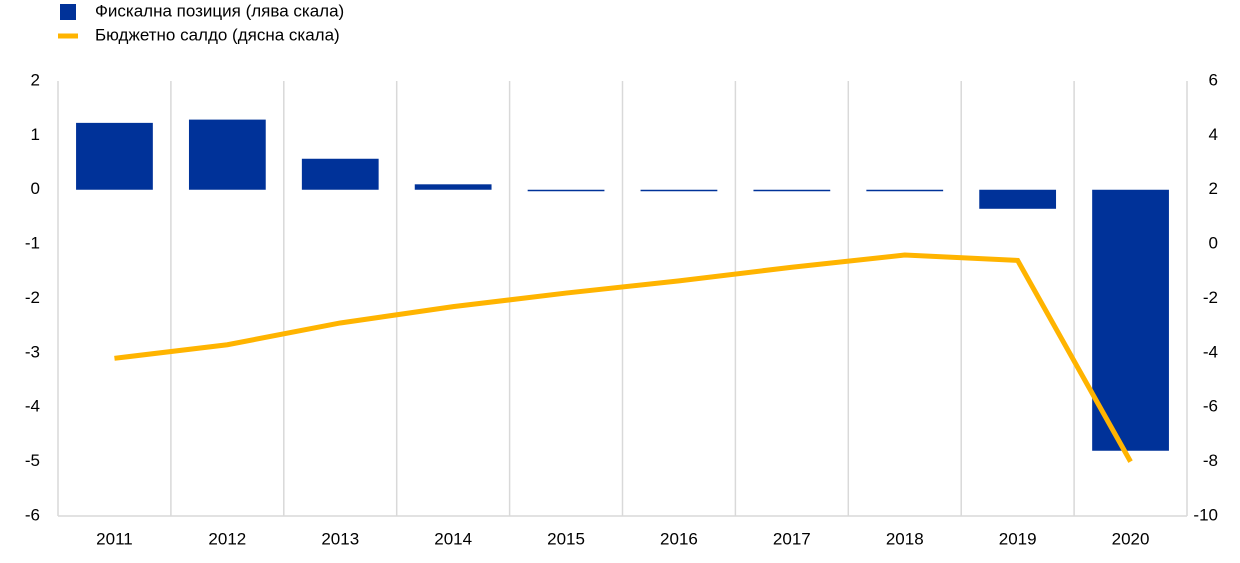 The width and height of the screenshot is (1240, 563). Describe the element at coordinates (32, 460) in the screenshot. I see `y-tick-label: -5` at that location.